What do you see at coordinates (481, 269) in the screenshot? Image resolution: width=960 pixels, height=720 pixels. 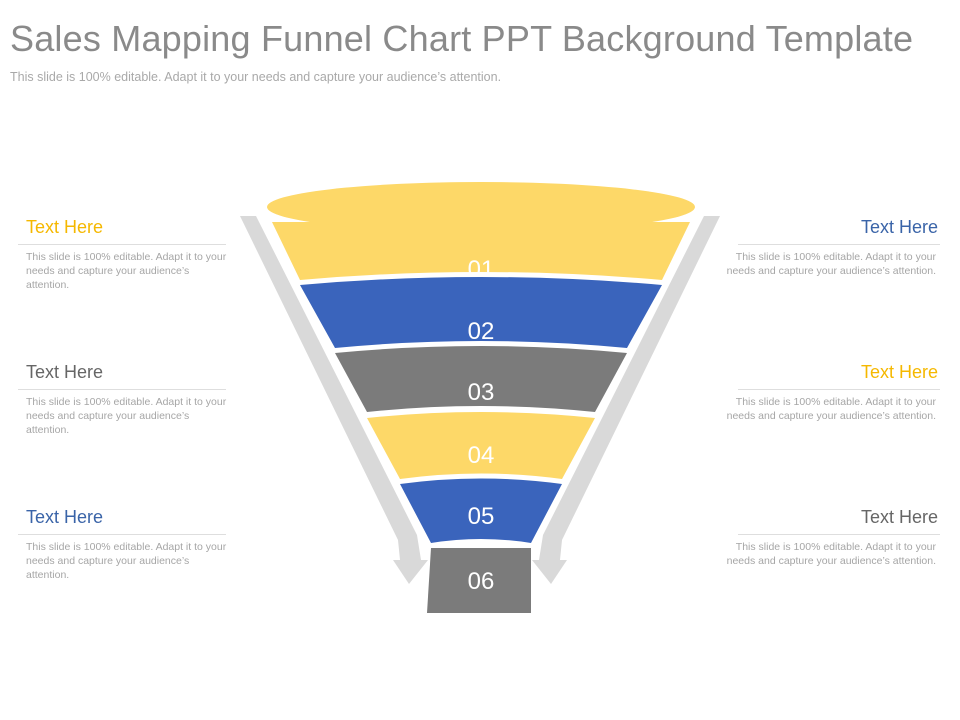 I see `stage-label-01: 01` at bounding box center [481, 269].